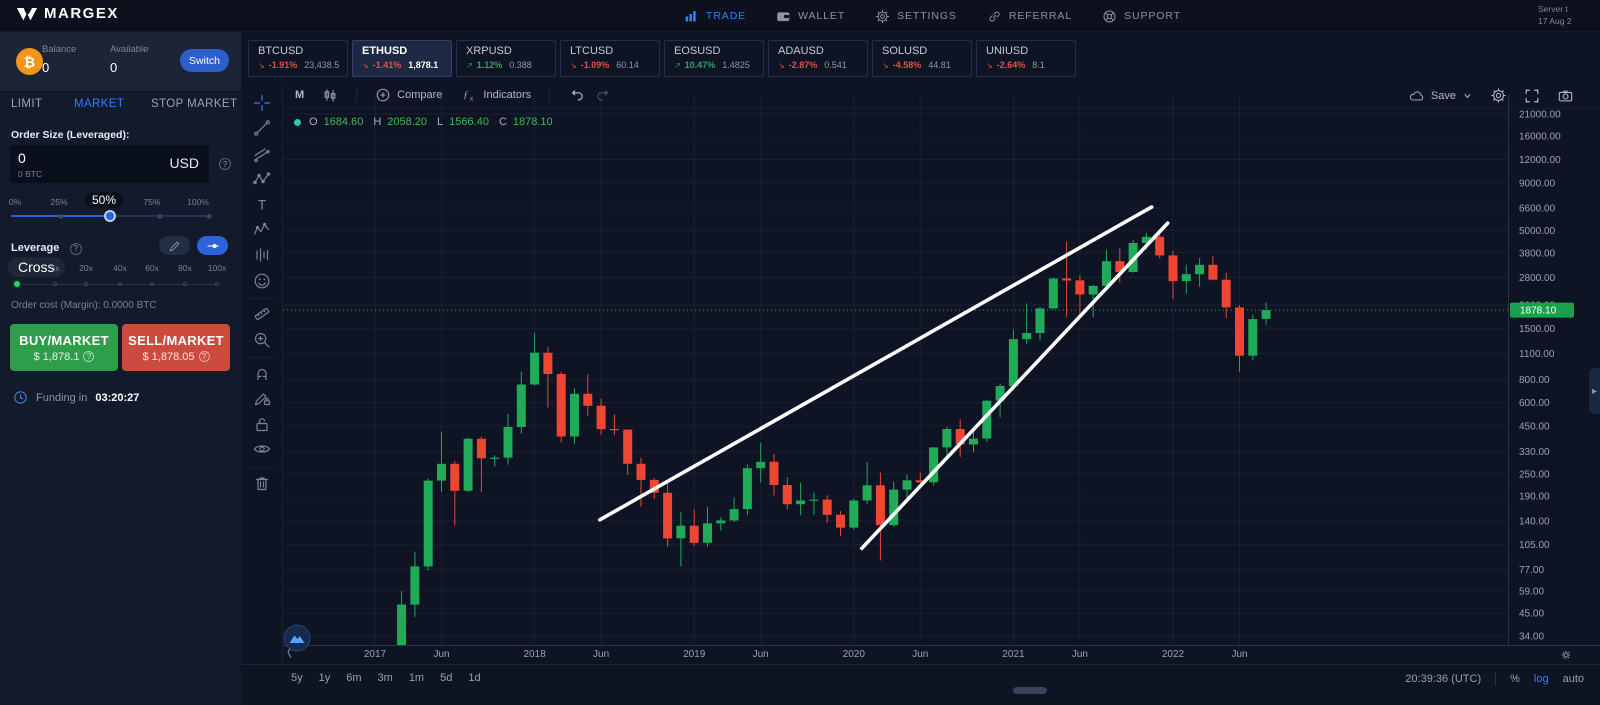 The image size is (1600, 705). What do you see at coordinates (354, 678) in the screenshot?
I see `range-button-6m: 6m` at bounding box center [354, 678].